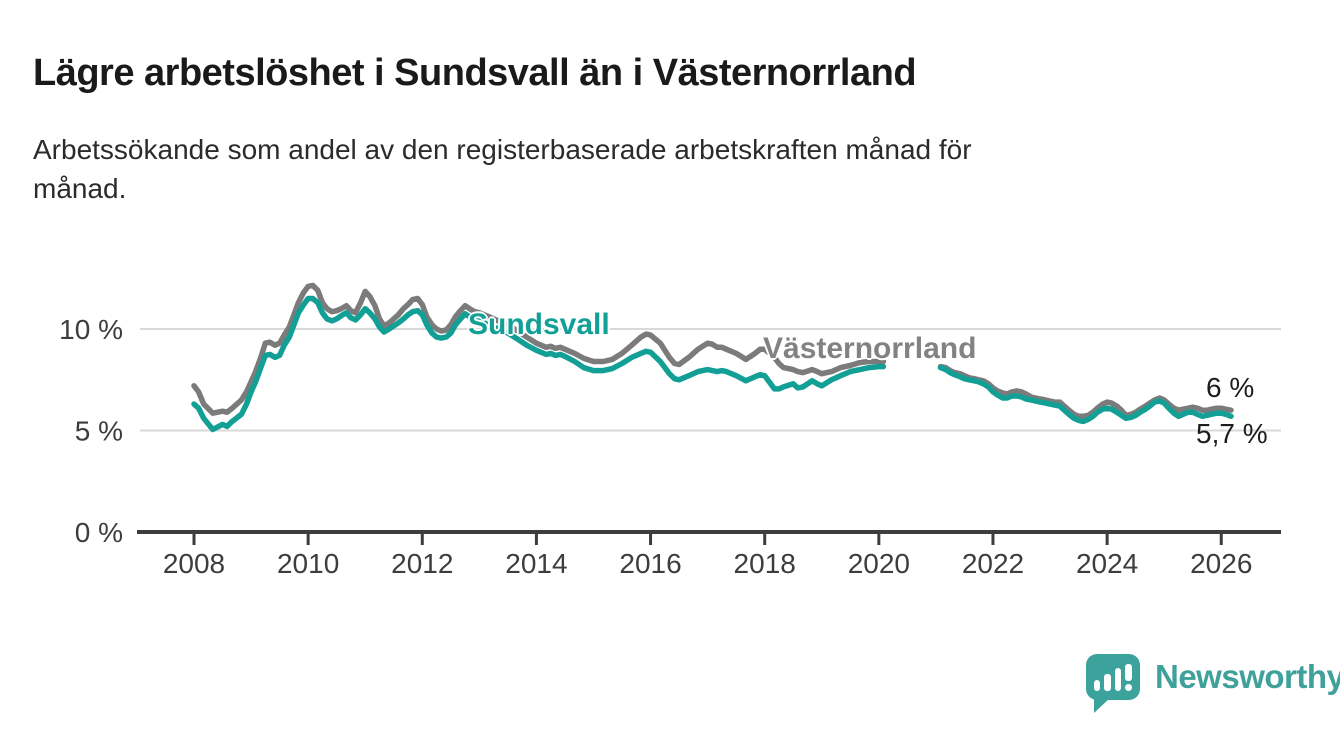 Image resolution: width=1340 pixels, height=734 pixels. Describe the element at coordinates (765, 563) in the screenshot. I see `x-tick-label: 2018` at that location.